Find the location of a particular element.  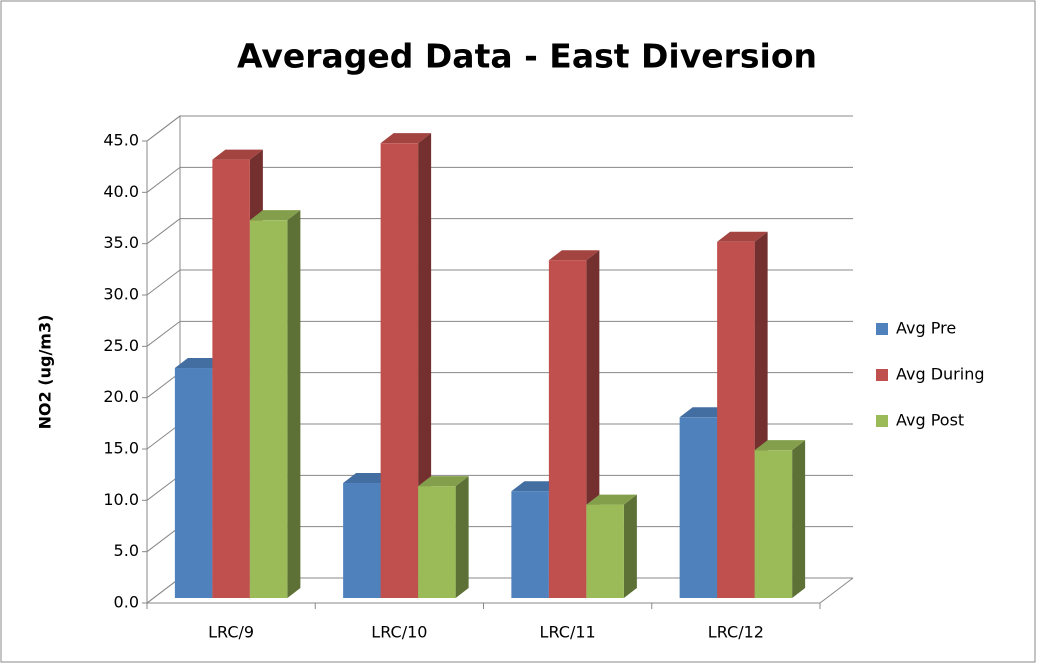

y-tick-label: 0.0 is located at coordinates (126, 602).